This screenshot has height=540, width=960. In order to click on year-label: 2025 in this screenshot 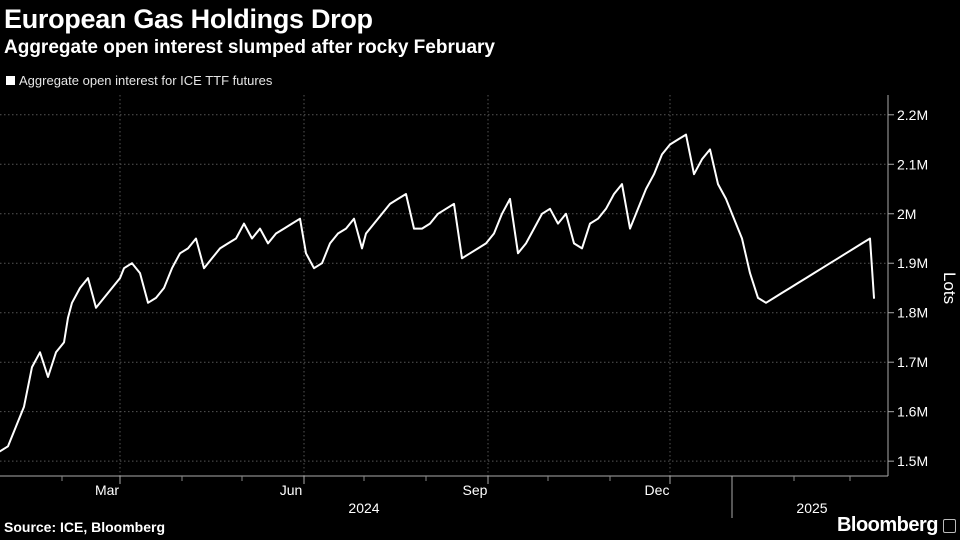, I will do `click(811, 508)`.